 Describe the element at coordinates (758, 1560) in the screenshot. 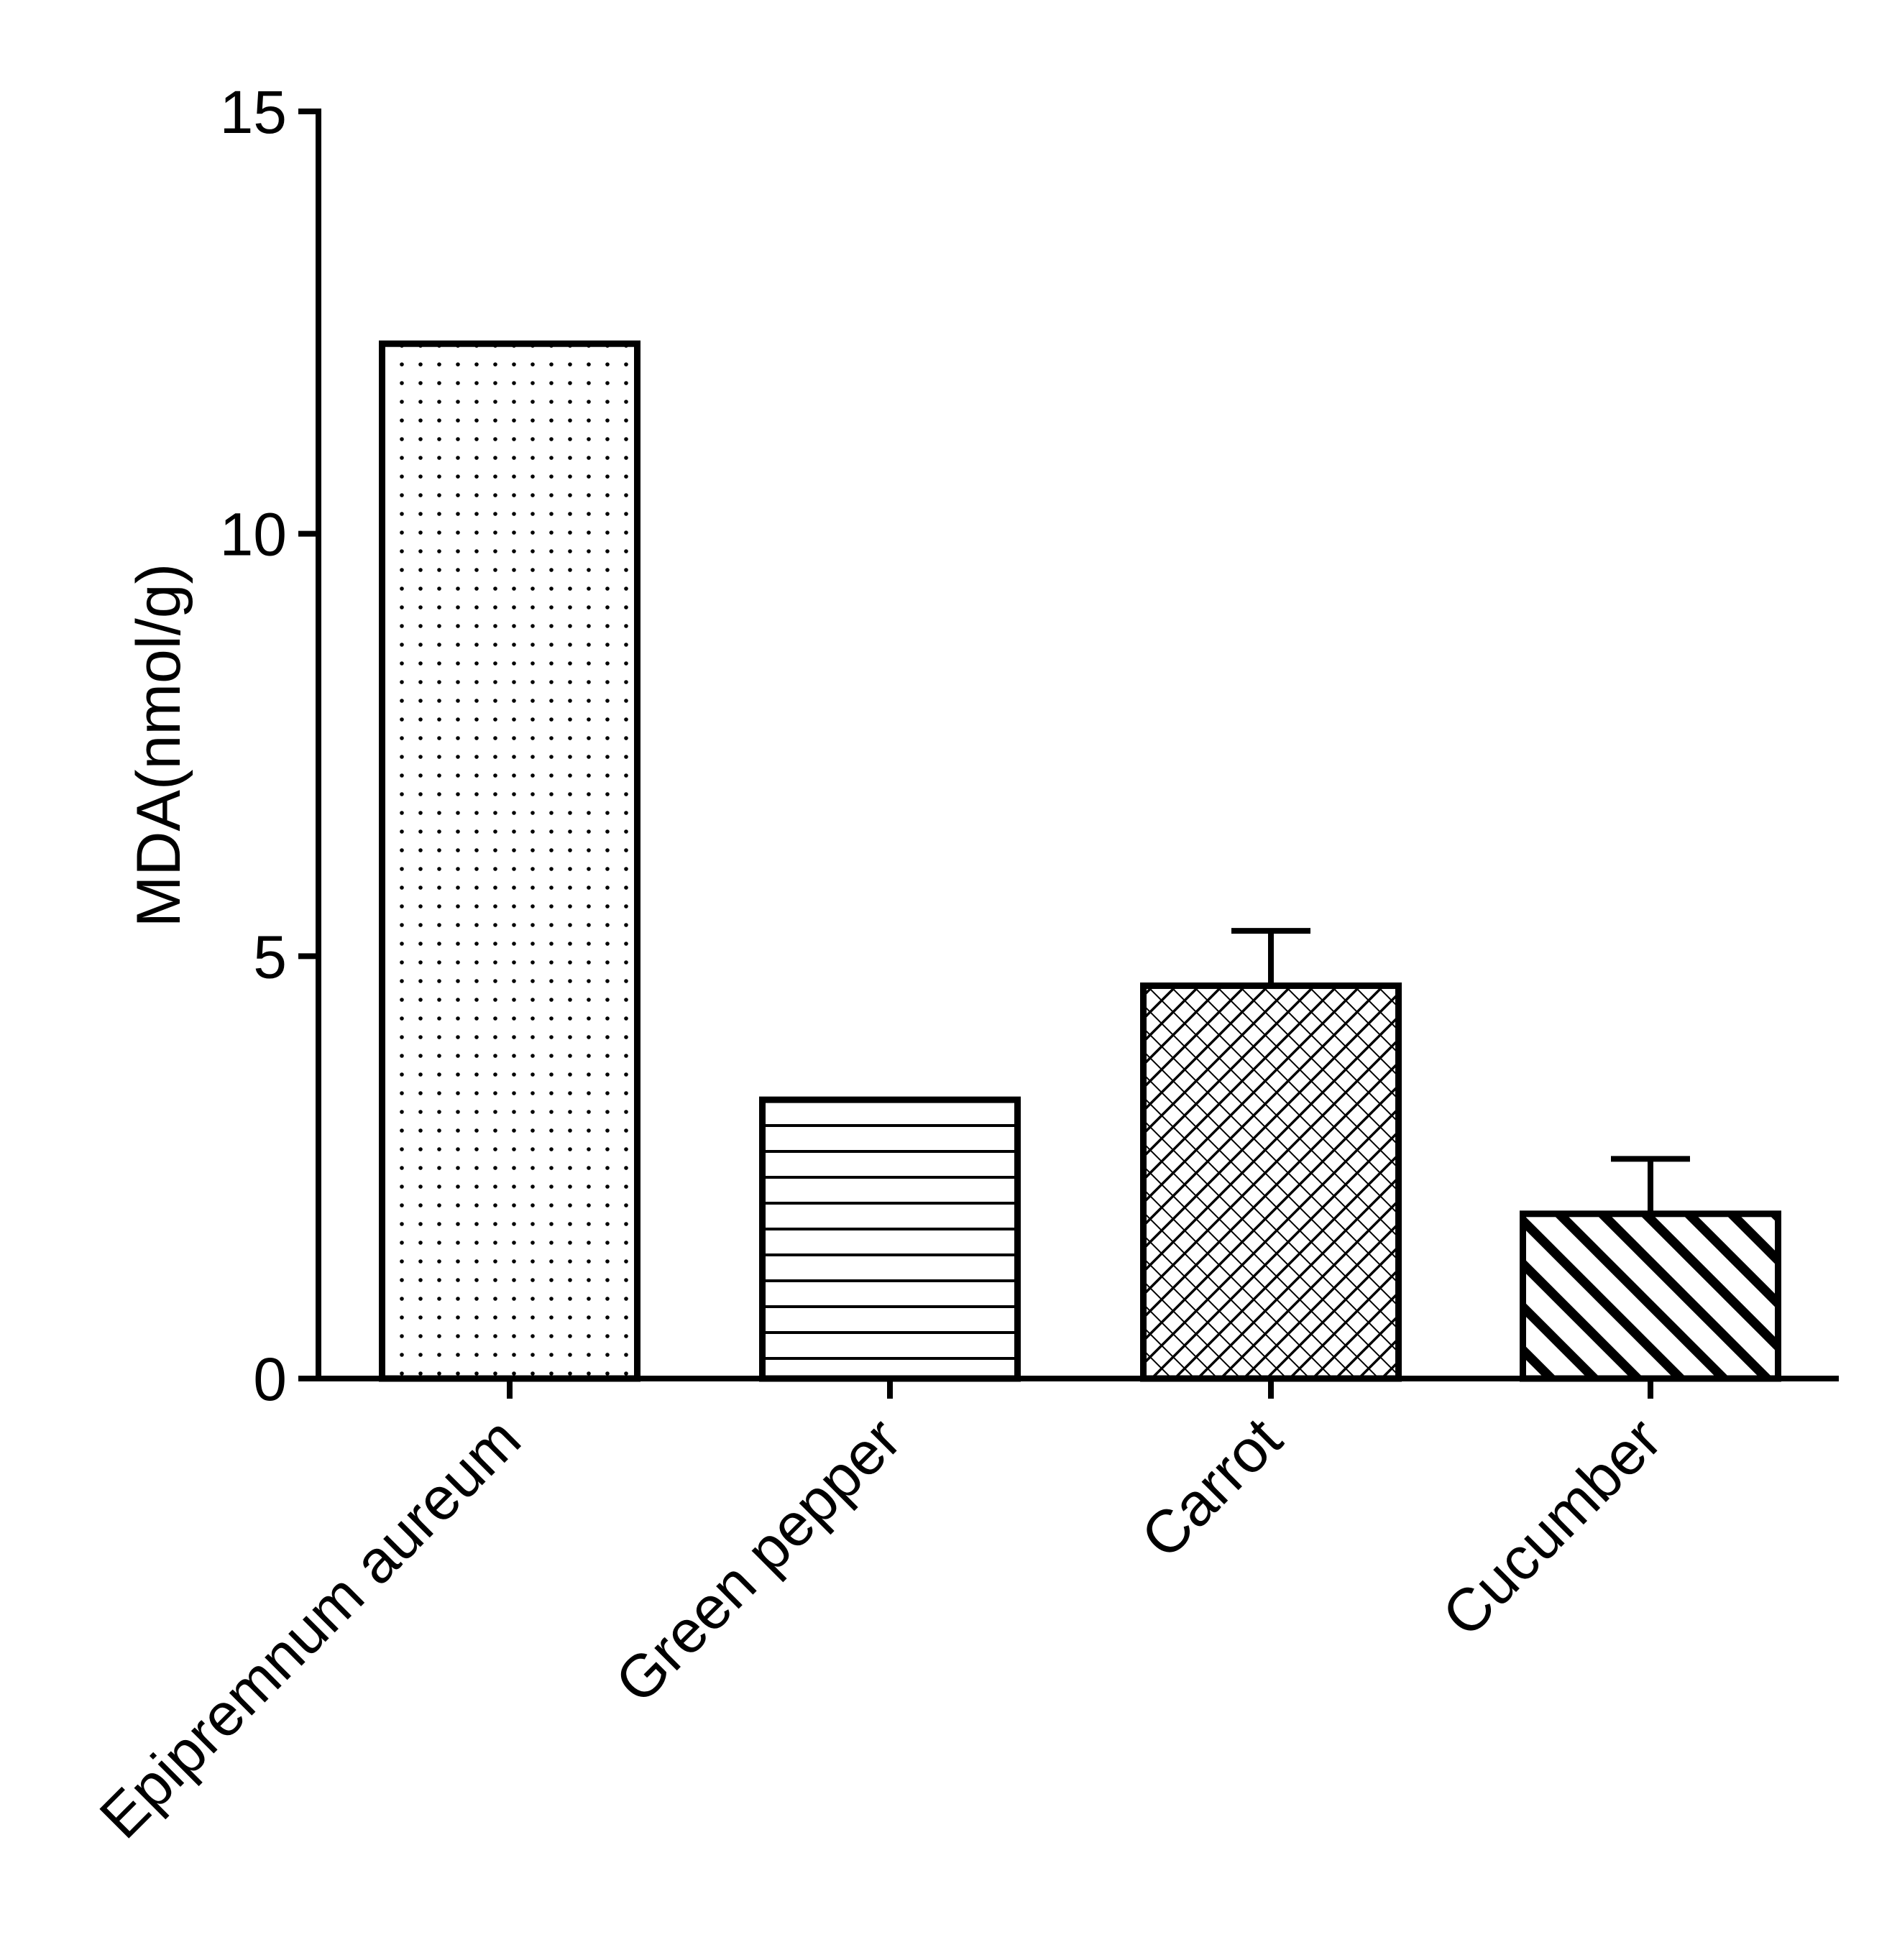

I see `x-category-label: Green pepper` at that location.